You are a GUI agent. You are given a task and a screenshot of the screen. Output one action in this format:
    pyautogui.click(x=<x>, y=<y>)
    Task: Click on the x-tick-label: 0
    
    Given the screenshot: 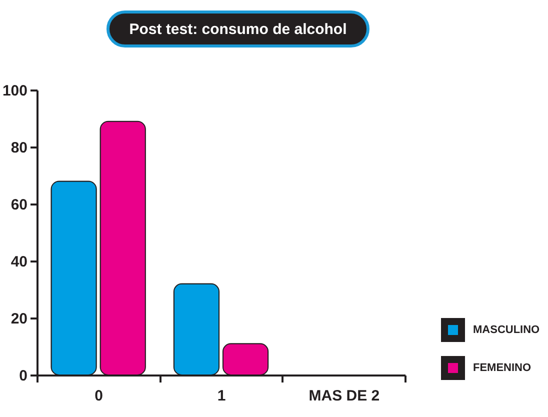 What is the action you would take?
    pyautogui.click(x=99, y=396)
    